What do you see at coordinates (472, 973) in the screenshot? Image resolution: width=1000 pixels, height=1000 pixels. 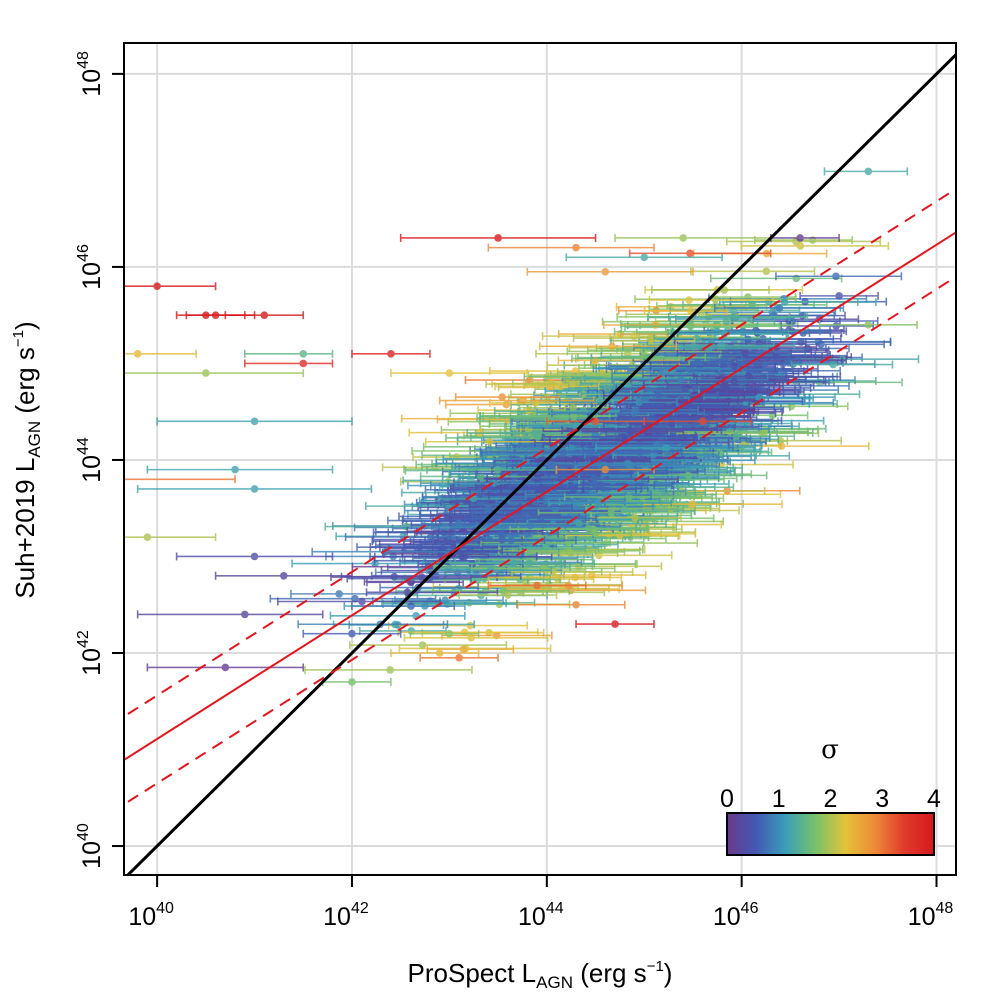 I see `x-axis-title-main: ProSpect L` at bounding box center [472, 973].